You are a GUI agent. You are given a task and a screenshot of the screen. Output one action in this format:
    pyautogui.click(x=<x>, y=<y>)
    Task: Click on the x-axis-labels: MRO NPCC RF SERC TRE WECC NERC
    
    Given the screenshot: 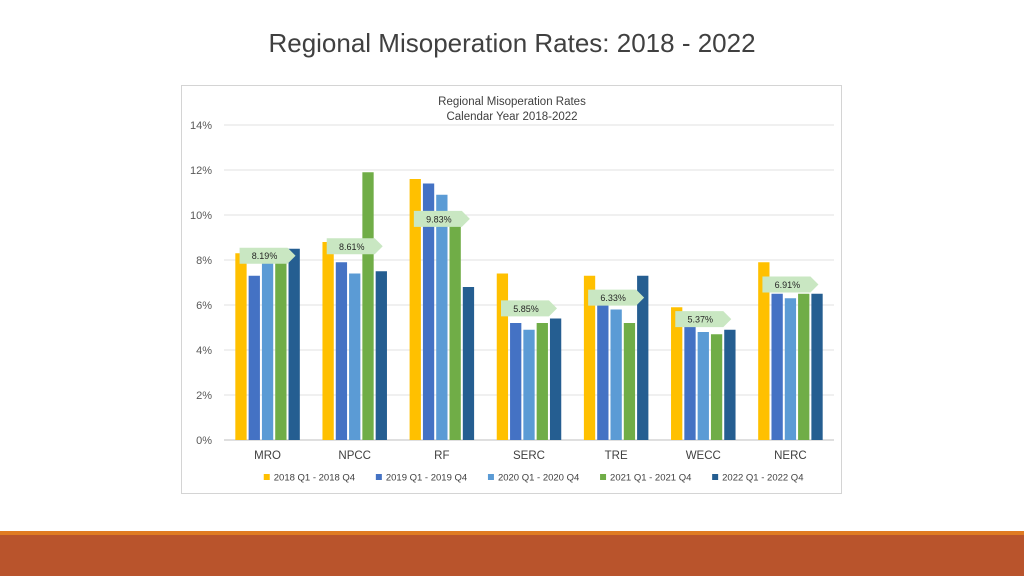 What is the action you would take?
    pyautogui.click(x=530, y=456)
    